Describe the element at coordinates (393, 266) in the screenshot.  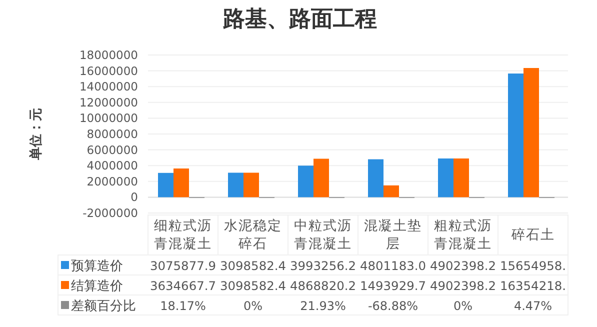
I see `data-label: 4801183.0` at that location.